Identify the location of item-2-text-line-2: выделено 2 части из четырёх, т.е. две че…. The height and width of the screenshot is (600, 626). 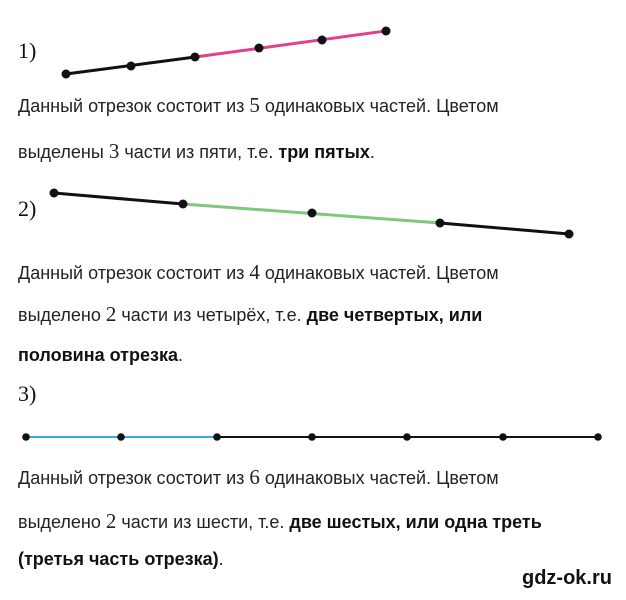
(250, 314).